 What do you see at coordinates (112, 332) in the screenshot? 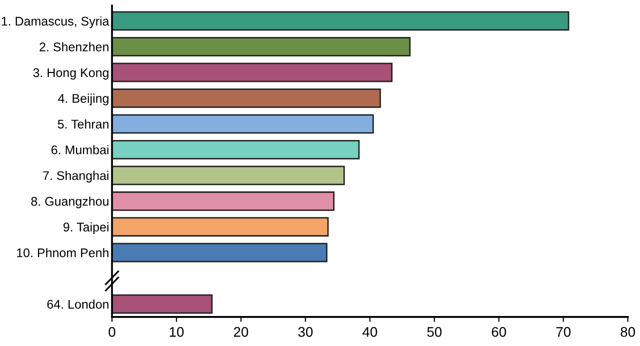
I see `x-tick-label: 0` at bounding box center [112, 332].